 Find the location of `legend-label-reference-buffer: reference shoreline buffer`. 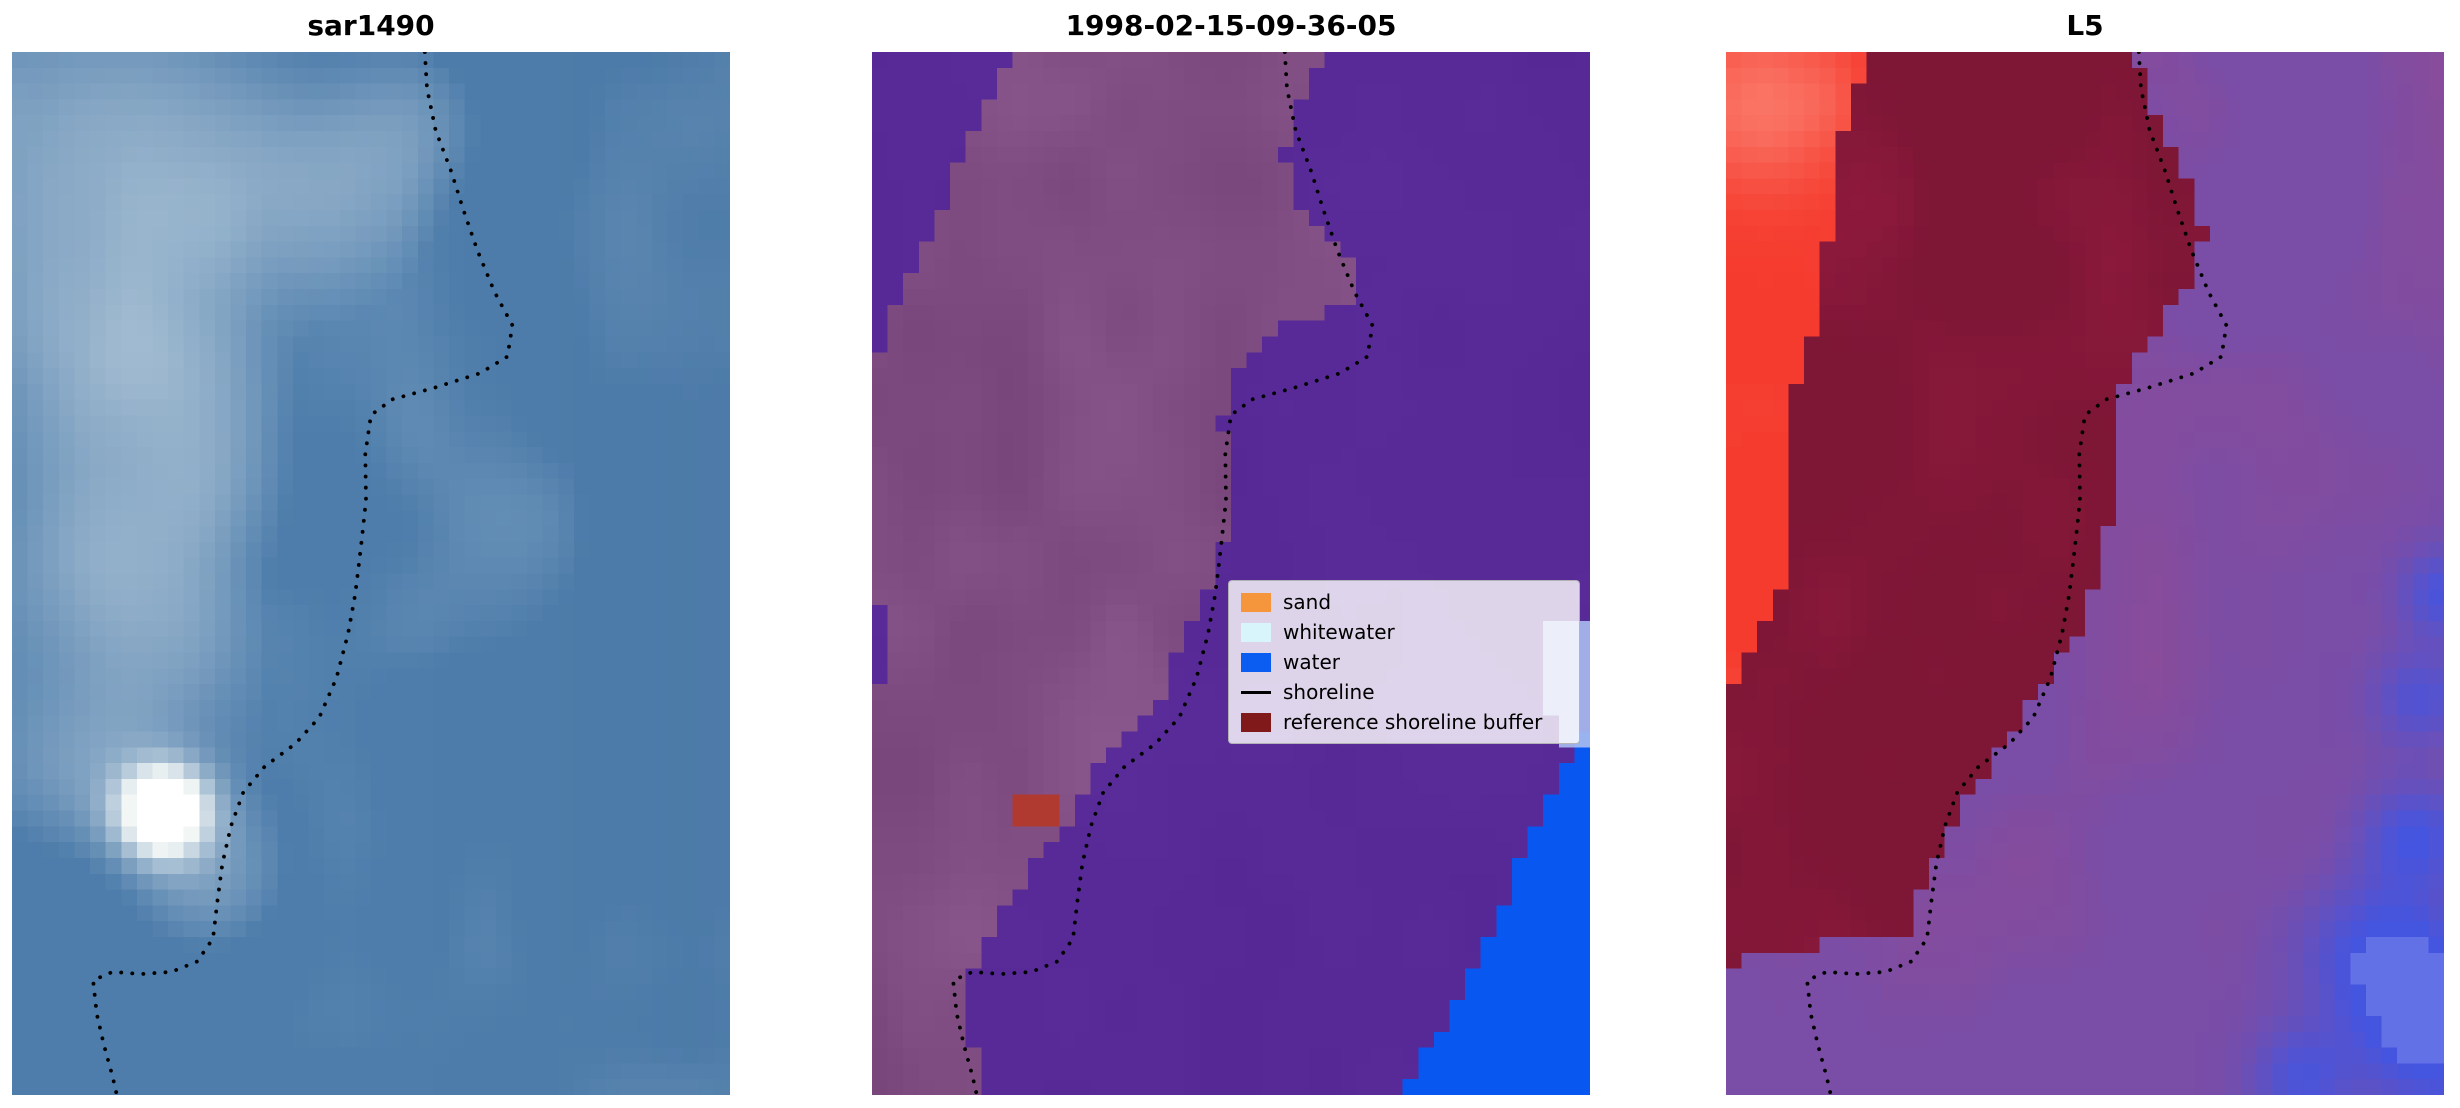

legend-label-reference-buffer: reference shoreline buffer is located at coordinates (1413, 722).